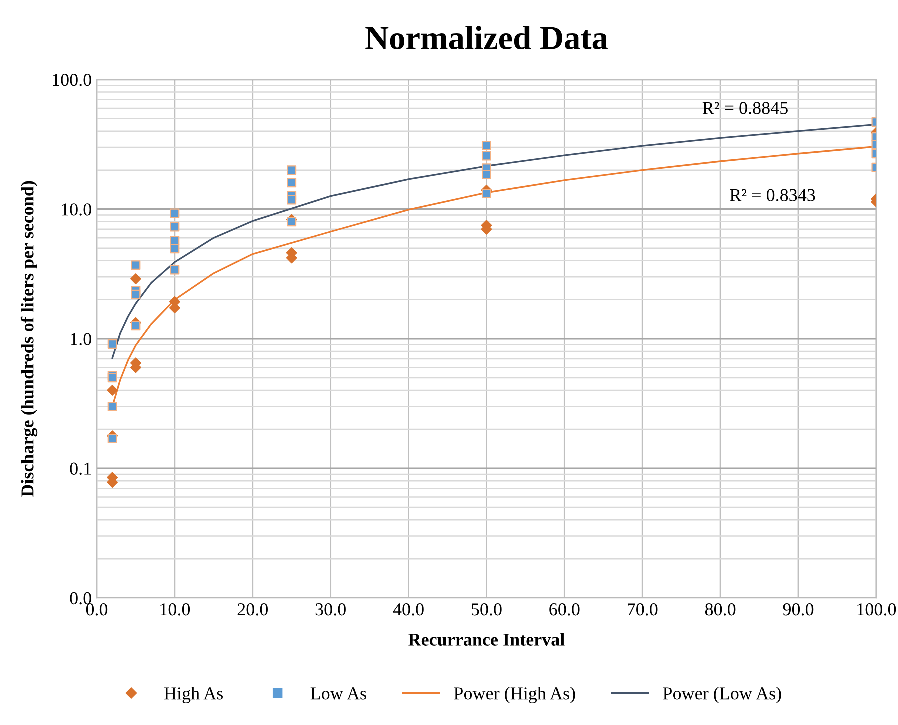 The image size is (898, 725). Describe the element at coordinates (81, 339) in the screenshot. I see `y-tick-label: 1.0` at that location.